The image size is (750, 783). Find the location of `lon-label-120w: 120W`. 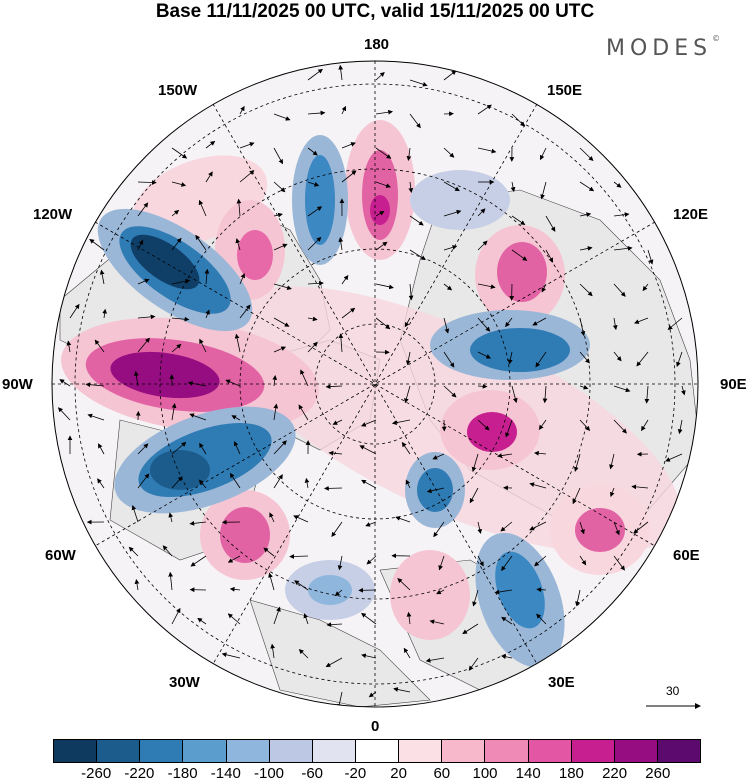

lon-label-120w: 120W is located at coordinates (53, 214).